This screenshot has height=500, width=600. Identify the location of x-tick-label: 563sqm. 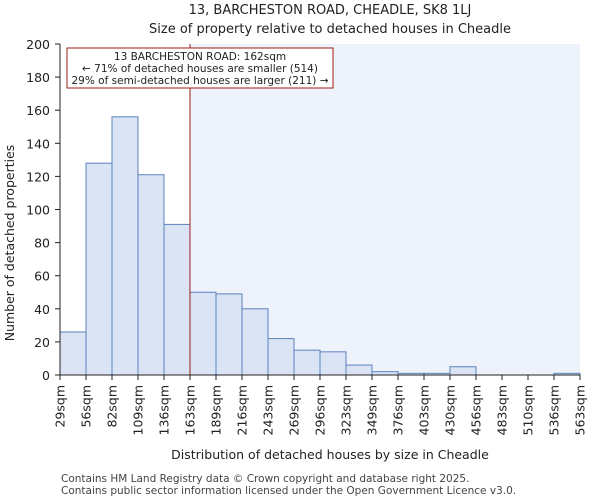
(580, 410).